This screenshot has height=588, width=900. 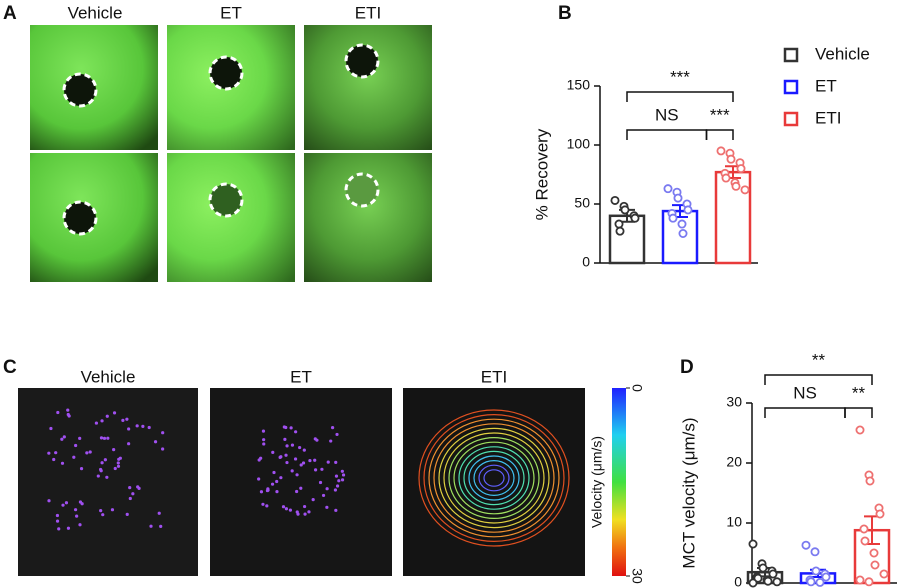 I want to click on panel-letter: A, so click(x=10, y=13).